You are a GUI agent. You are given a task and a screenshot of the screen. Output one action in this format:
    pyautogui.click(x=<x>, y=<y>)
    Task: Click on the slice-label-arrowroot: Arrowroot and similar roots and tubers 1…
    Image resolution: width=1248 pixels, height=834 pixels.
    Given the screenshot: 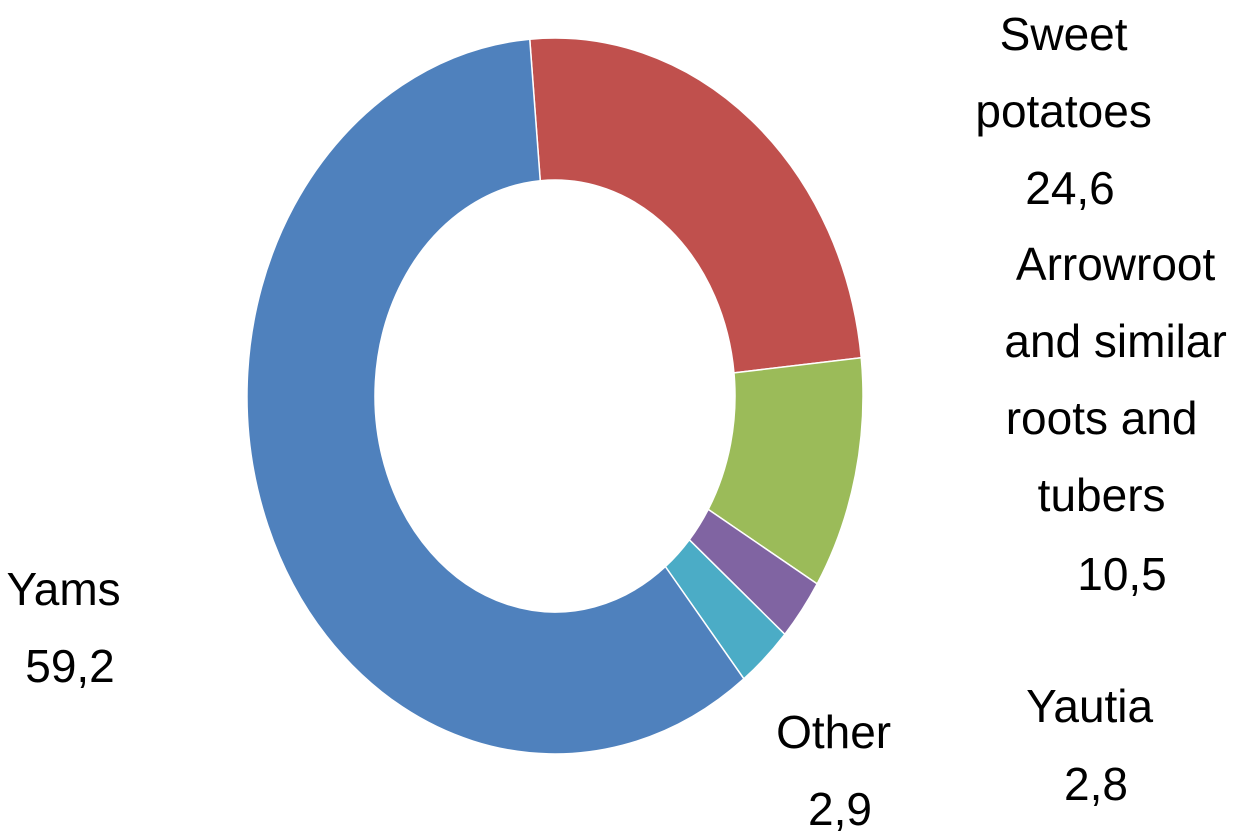 What is the action you would take?
    pyautogui.click(x=1121, y=419)
    